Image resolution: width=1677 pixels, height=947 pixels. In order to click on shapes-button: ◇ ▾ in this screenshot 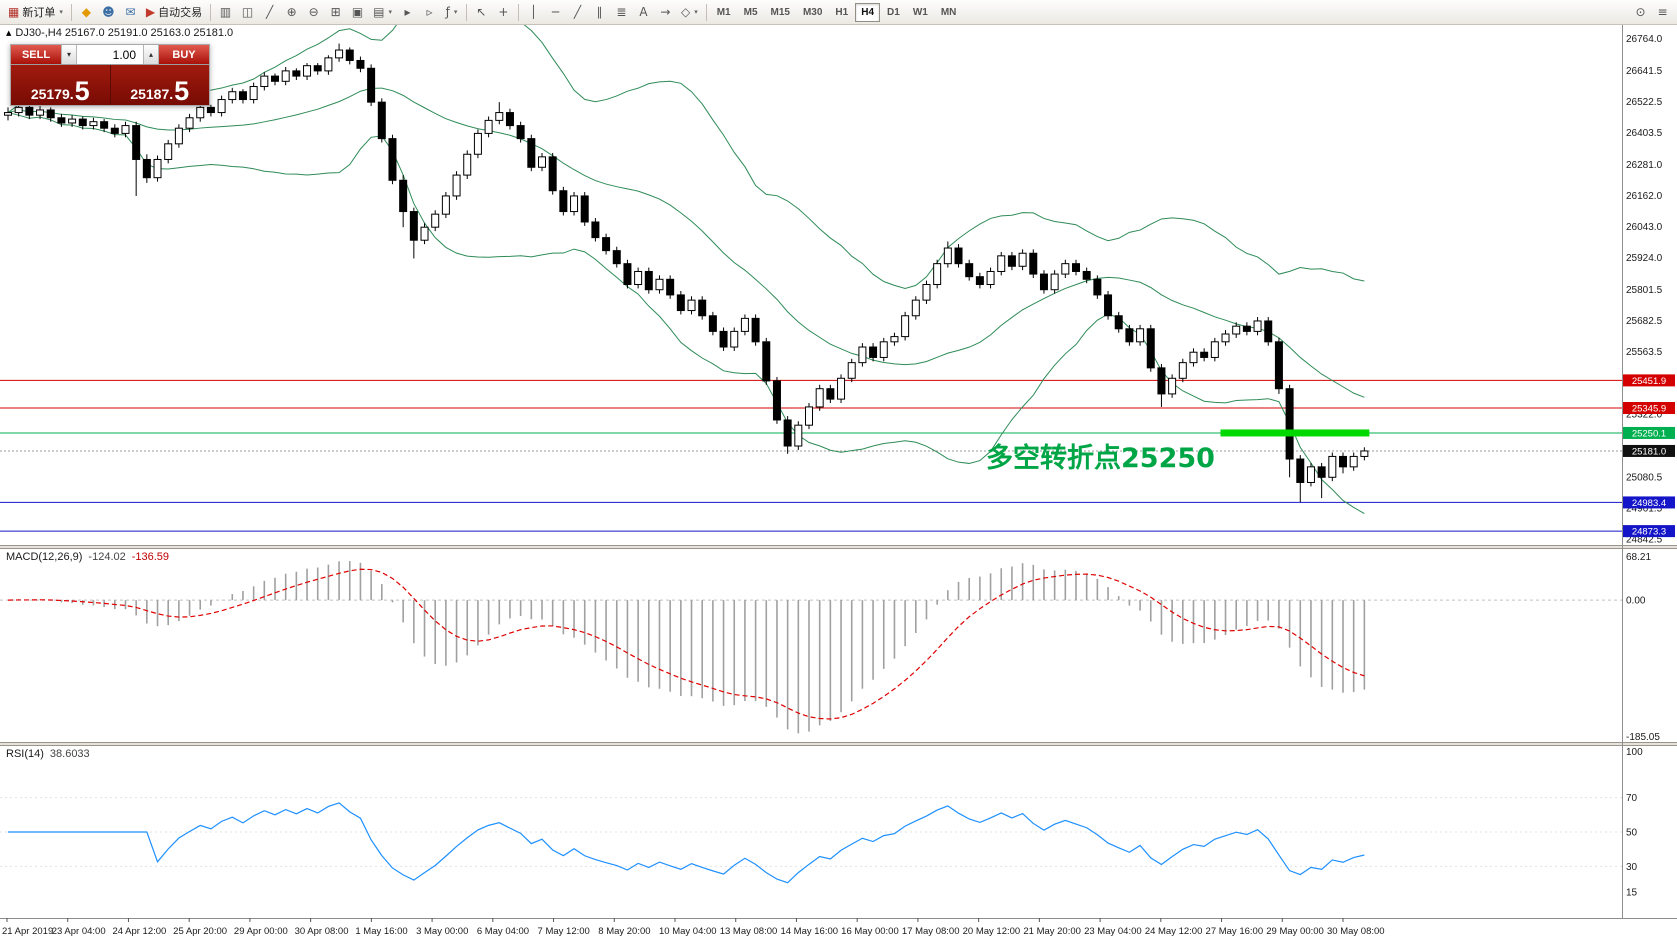, I will do `click(689, 12)`.